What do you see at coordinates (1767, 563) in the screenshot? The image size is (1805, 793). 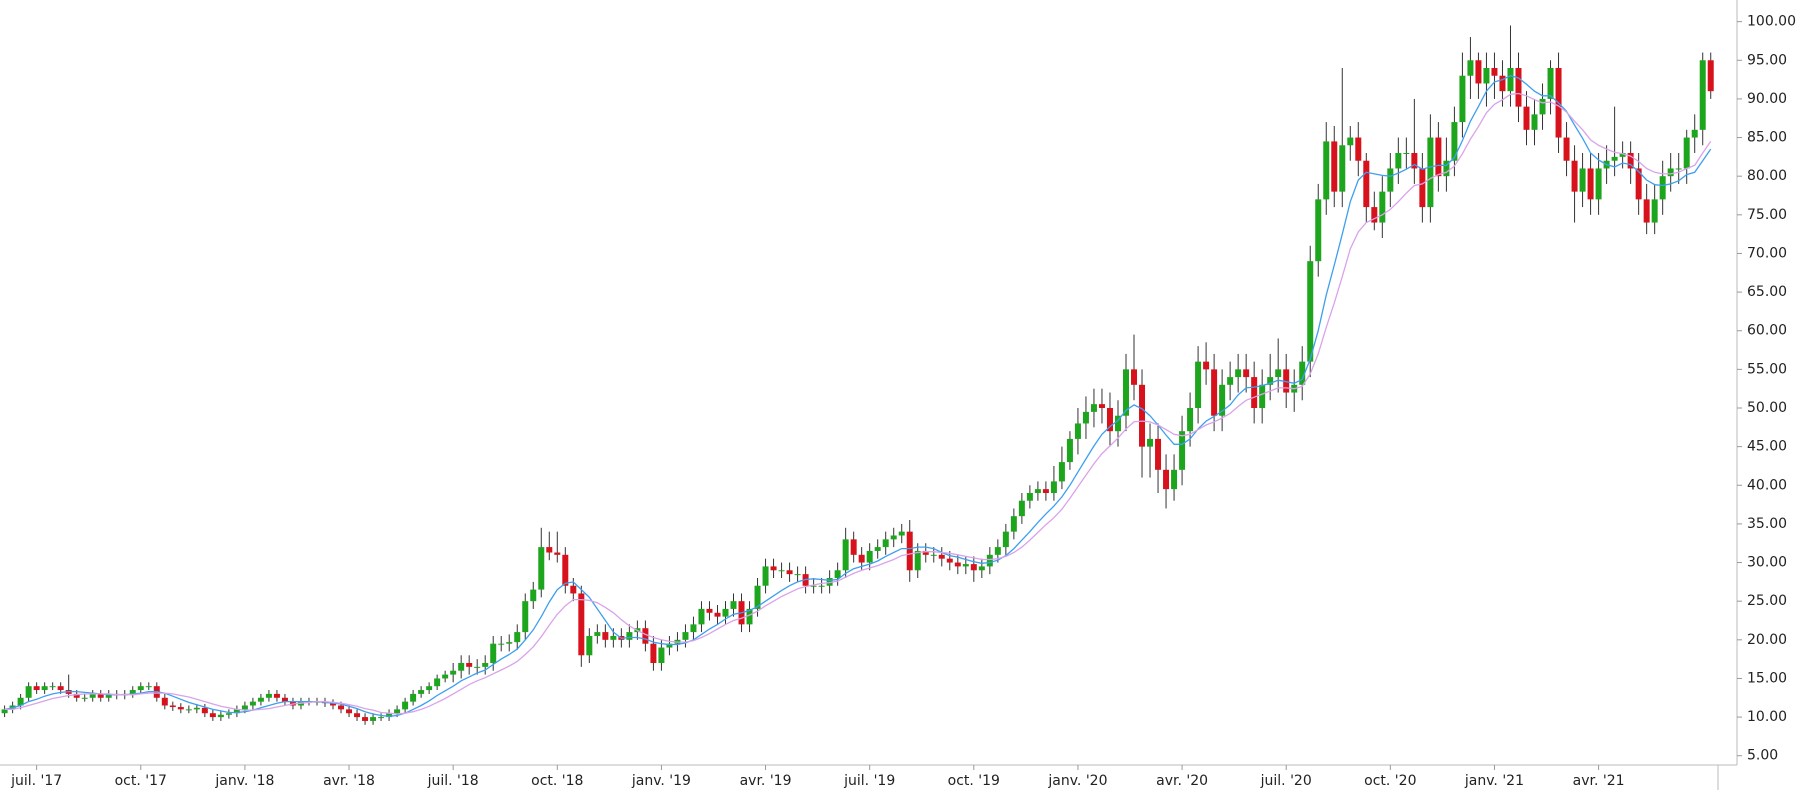 I see `y-tick-label: 30.00` at bounding box center [1767, 563].